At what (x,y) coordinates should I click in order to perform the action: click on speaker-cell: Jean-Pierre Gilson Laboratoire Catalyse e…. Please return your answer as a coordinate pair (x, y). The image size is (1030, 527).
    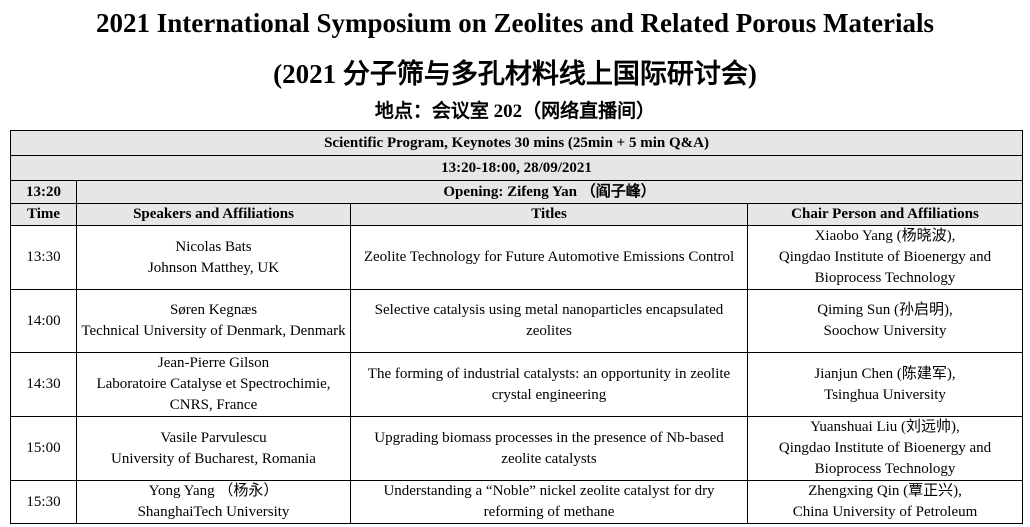
    Looking at the image, I should click on (213, 384).